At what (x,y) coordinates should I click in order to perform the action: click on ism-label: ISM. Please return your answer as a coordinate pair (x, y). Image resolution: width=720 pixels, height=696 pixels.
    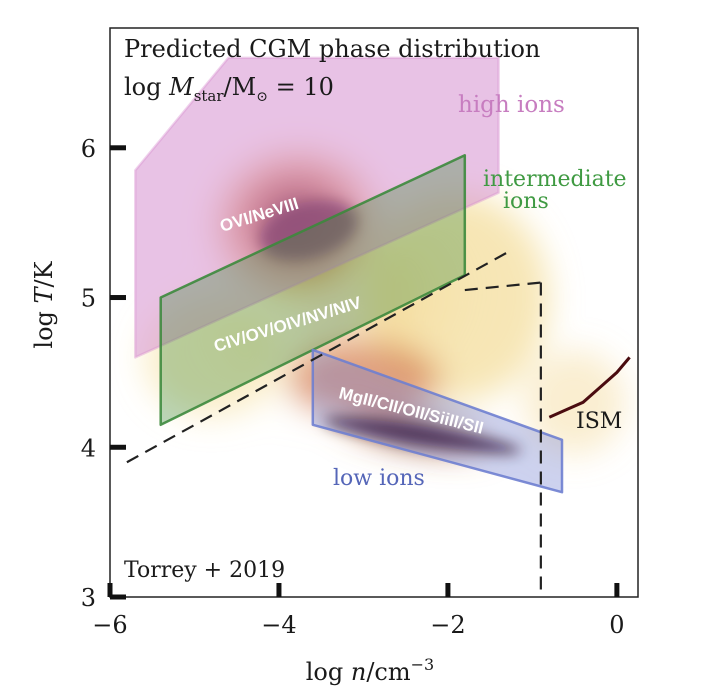
    Looking at the image, I should click on (599, 421).